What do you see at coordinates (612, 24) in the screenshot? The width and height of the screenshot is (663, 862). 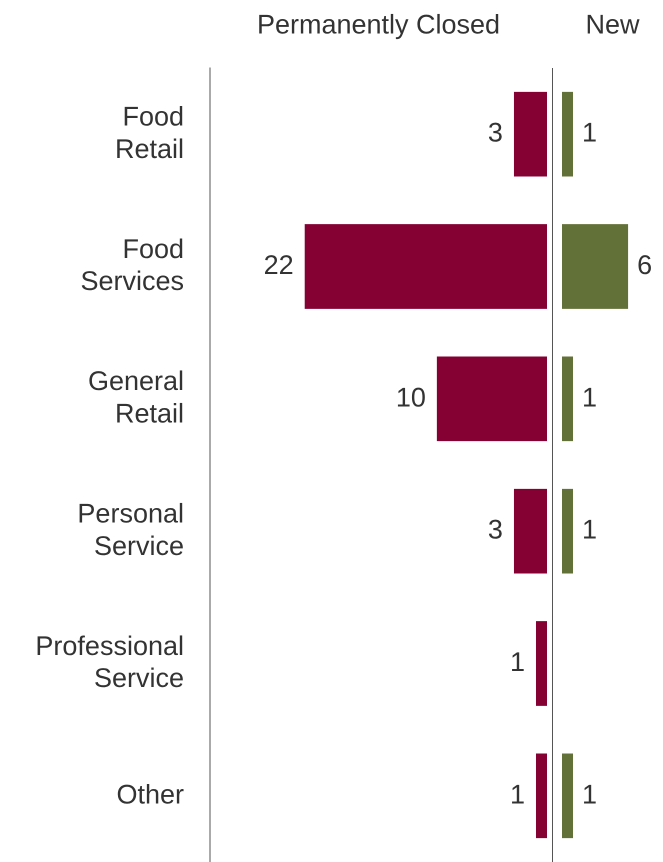 I see `chart-title: New` at bounding box center [612, 24].